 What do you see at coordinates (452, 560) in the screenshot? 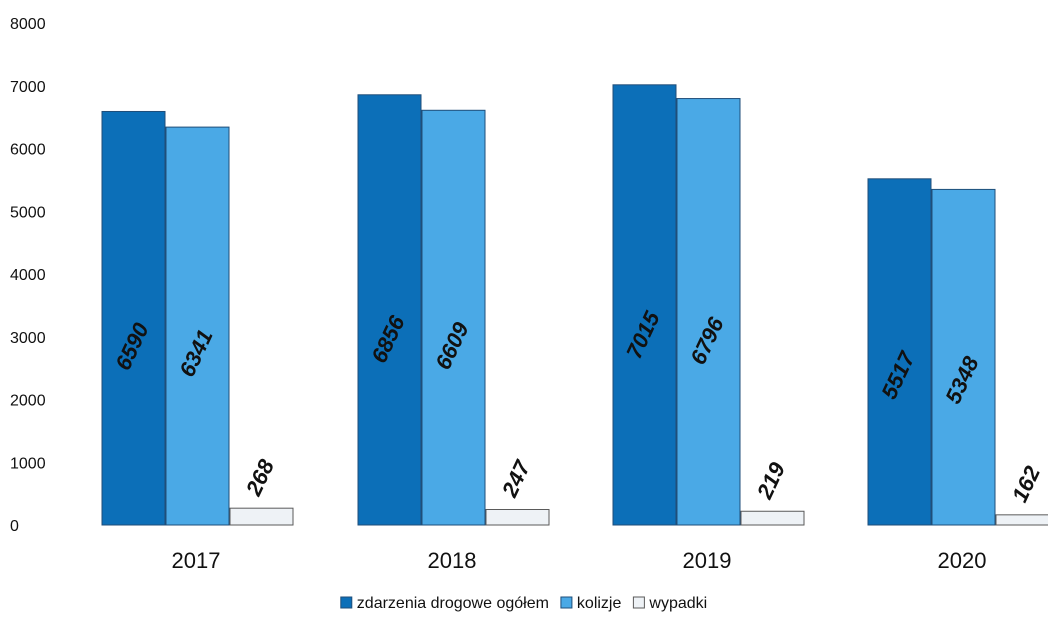
I see `x-category-label: 2018` at bounding box center [452, 560].